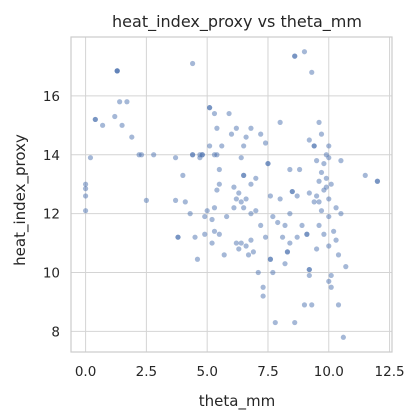  What do you see at coordinates (20, 200) in the screenshot?
I see `y-axis-label: heat_index_proxy` at bounding box center [20, 200].